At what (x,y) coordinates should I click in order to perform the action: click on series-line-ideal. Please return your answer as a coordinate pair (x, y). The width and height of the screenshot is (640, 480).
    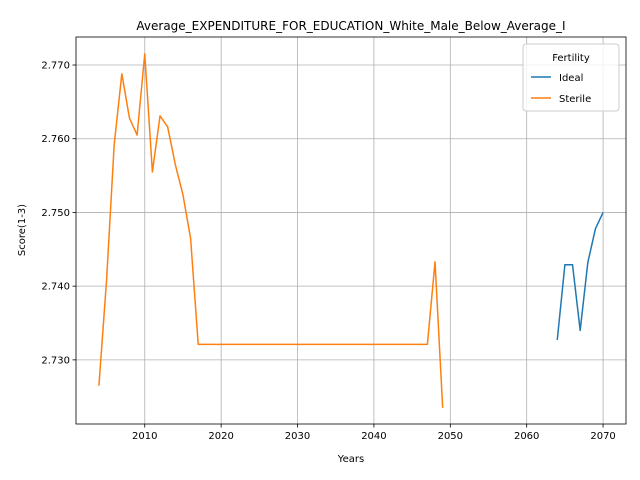
    Looking at the image, I should click on (580, 276).